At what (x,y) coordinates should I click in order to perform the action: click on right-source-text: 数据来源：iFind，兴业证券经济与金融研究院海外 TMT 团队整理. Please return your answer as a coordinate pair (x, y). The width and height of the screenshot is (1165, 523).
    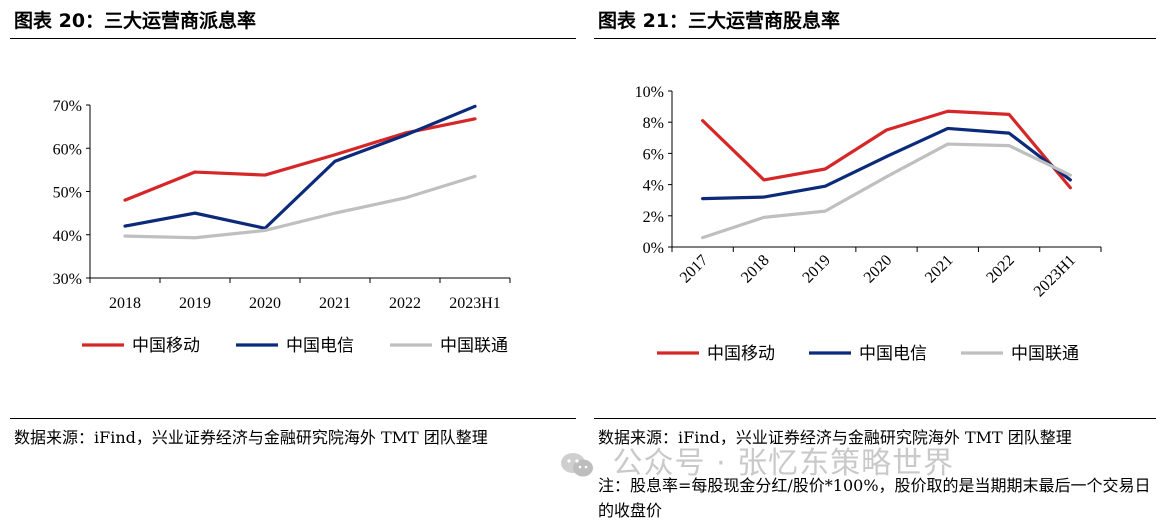
    Looking at the image, I should click on (835, 437).